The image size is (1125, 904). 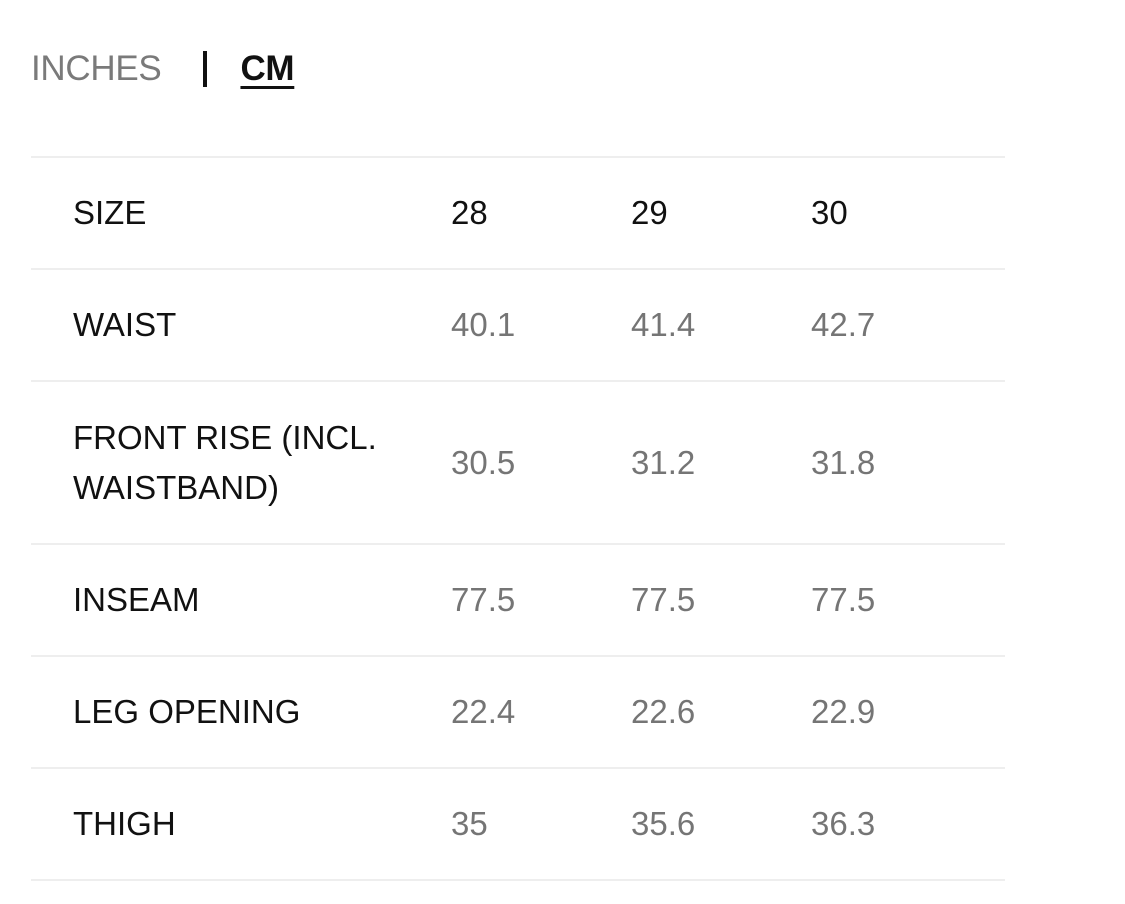 What do you see at coordinates (241, 462) in the screenshot?
I see `row-label: FRONT RISE (INCL. WAISTBAND)` at bounding box center [241, 462].